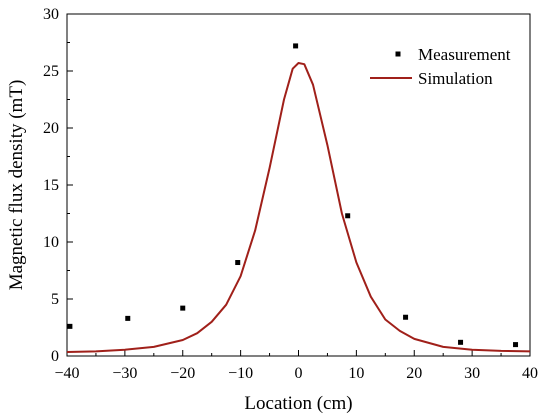 Image resolution: width=550 pixels, height=418 pixels. What do you see at coordinates (530, 373) in the screenshot?
I see `x-tick-label: 40` at bounding box center [530, 373].